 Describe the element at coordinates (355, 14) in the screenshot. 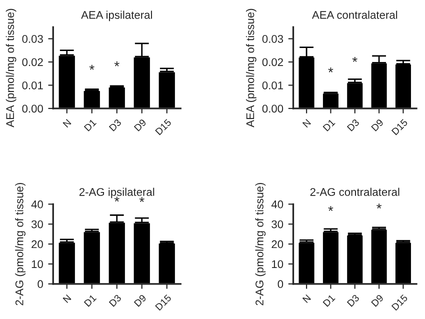

I see `chart-title: AEA contralateral` at that location.